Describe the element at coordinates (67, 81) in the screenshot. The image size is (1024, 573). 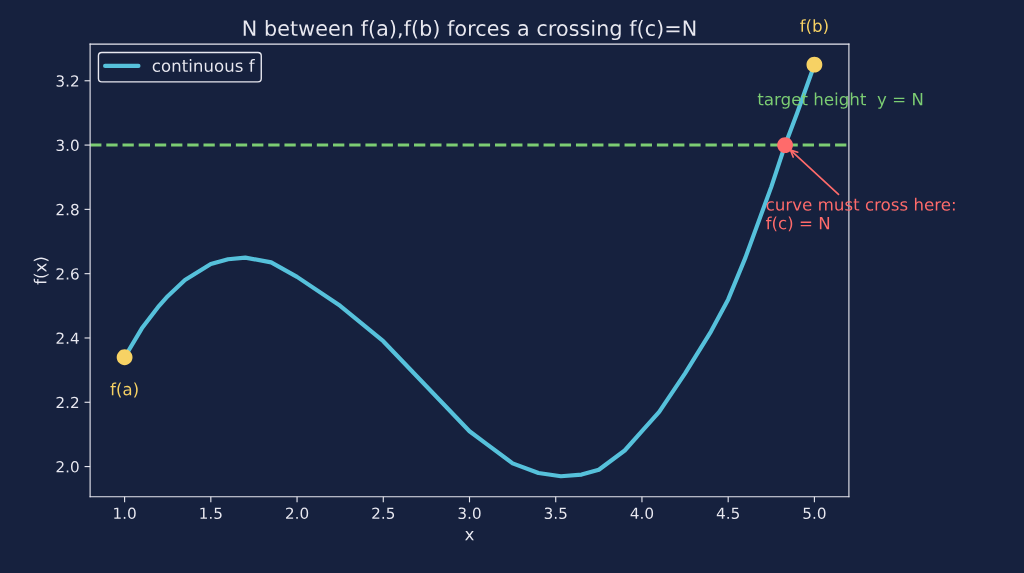
I see `y-tick-label: 3.2` at that location.